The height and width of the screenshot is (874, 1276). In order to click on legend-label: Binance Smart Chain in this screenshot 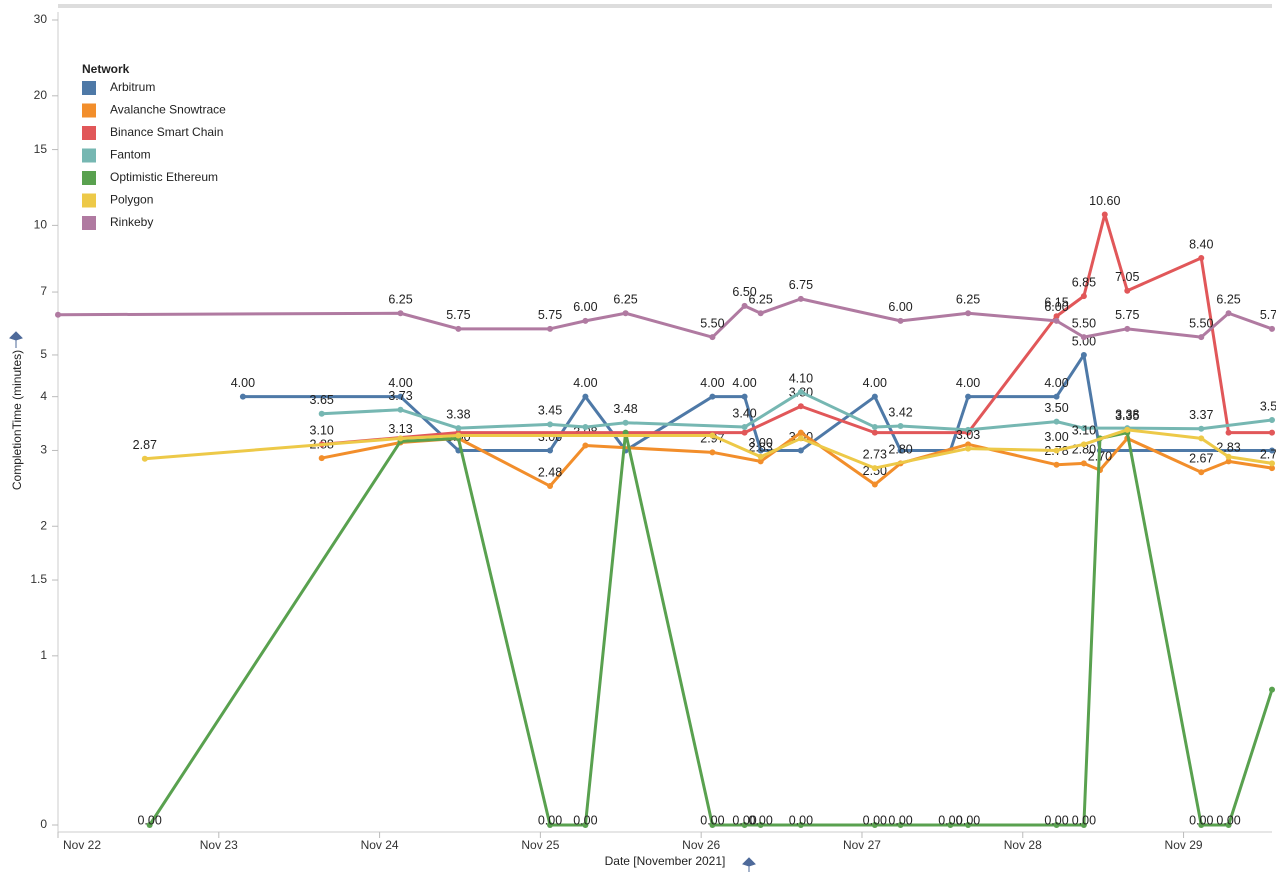, I will do `click(166, 132)`.